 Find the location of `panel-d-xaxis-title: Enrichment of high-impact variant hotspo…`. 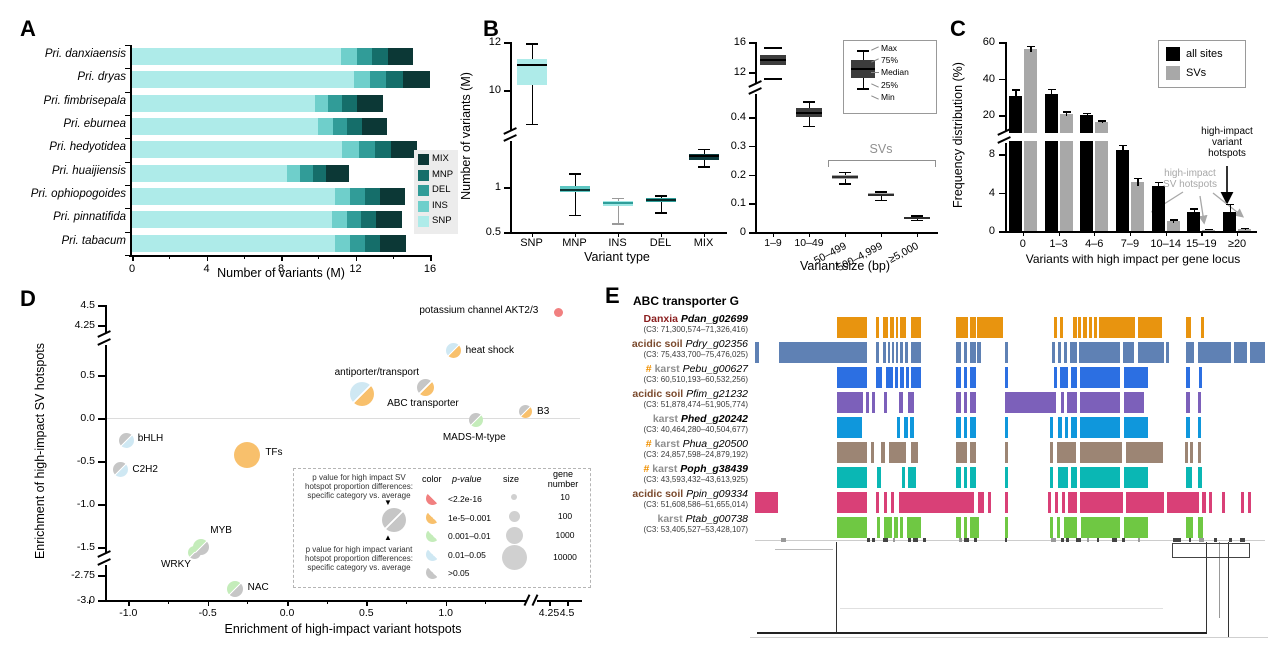

panel-d-xaxis-title: Enrichment of high-impact variant hotspo… is located at coordinates (343, 629).